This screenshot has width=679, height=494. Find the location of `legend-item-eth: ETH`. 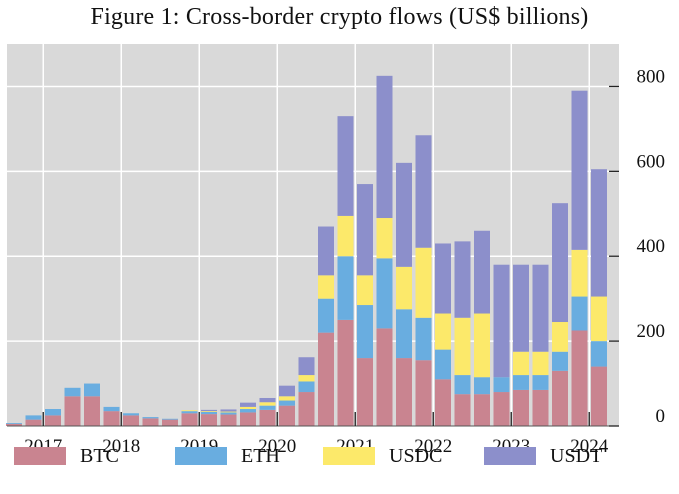

legend-item-eth: ETH is located at coordinates (227, 456).